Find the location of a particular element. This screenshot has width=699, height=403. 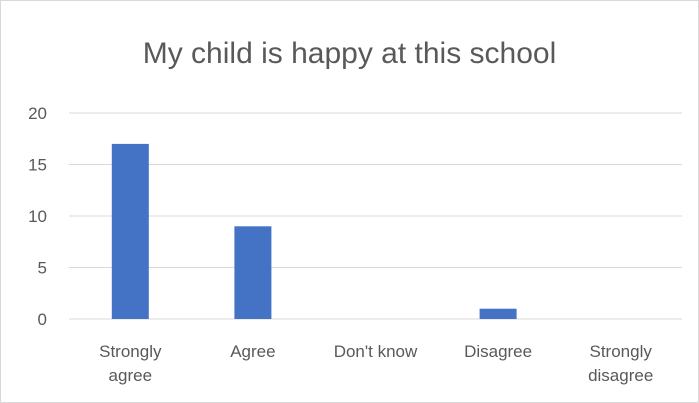

x-tick-label-line: disagree is located at coordinates (620, 375).